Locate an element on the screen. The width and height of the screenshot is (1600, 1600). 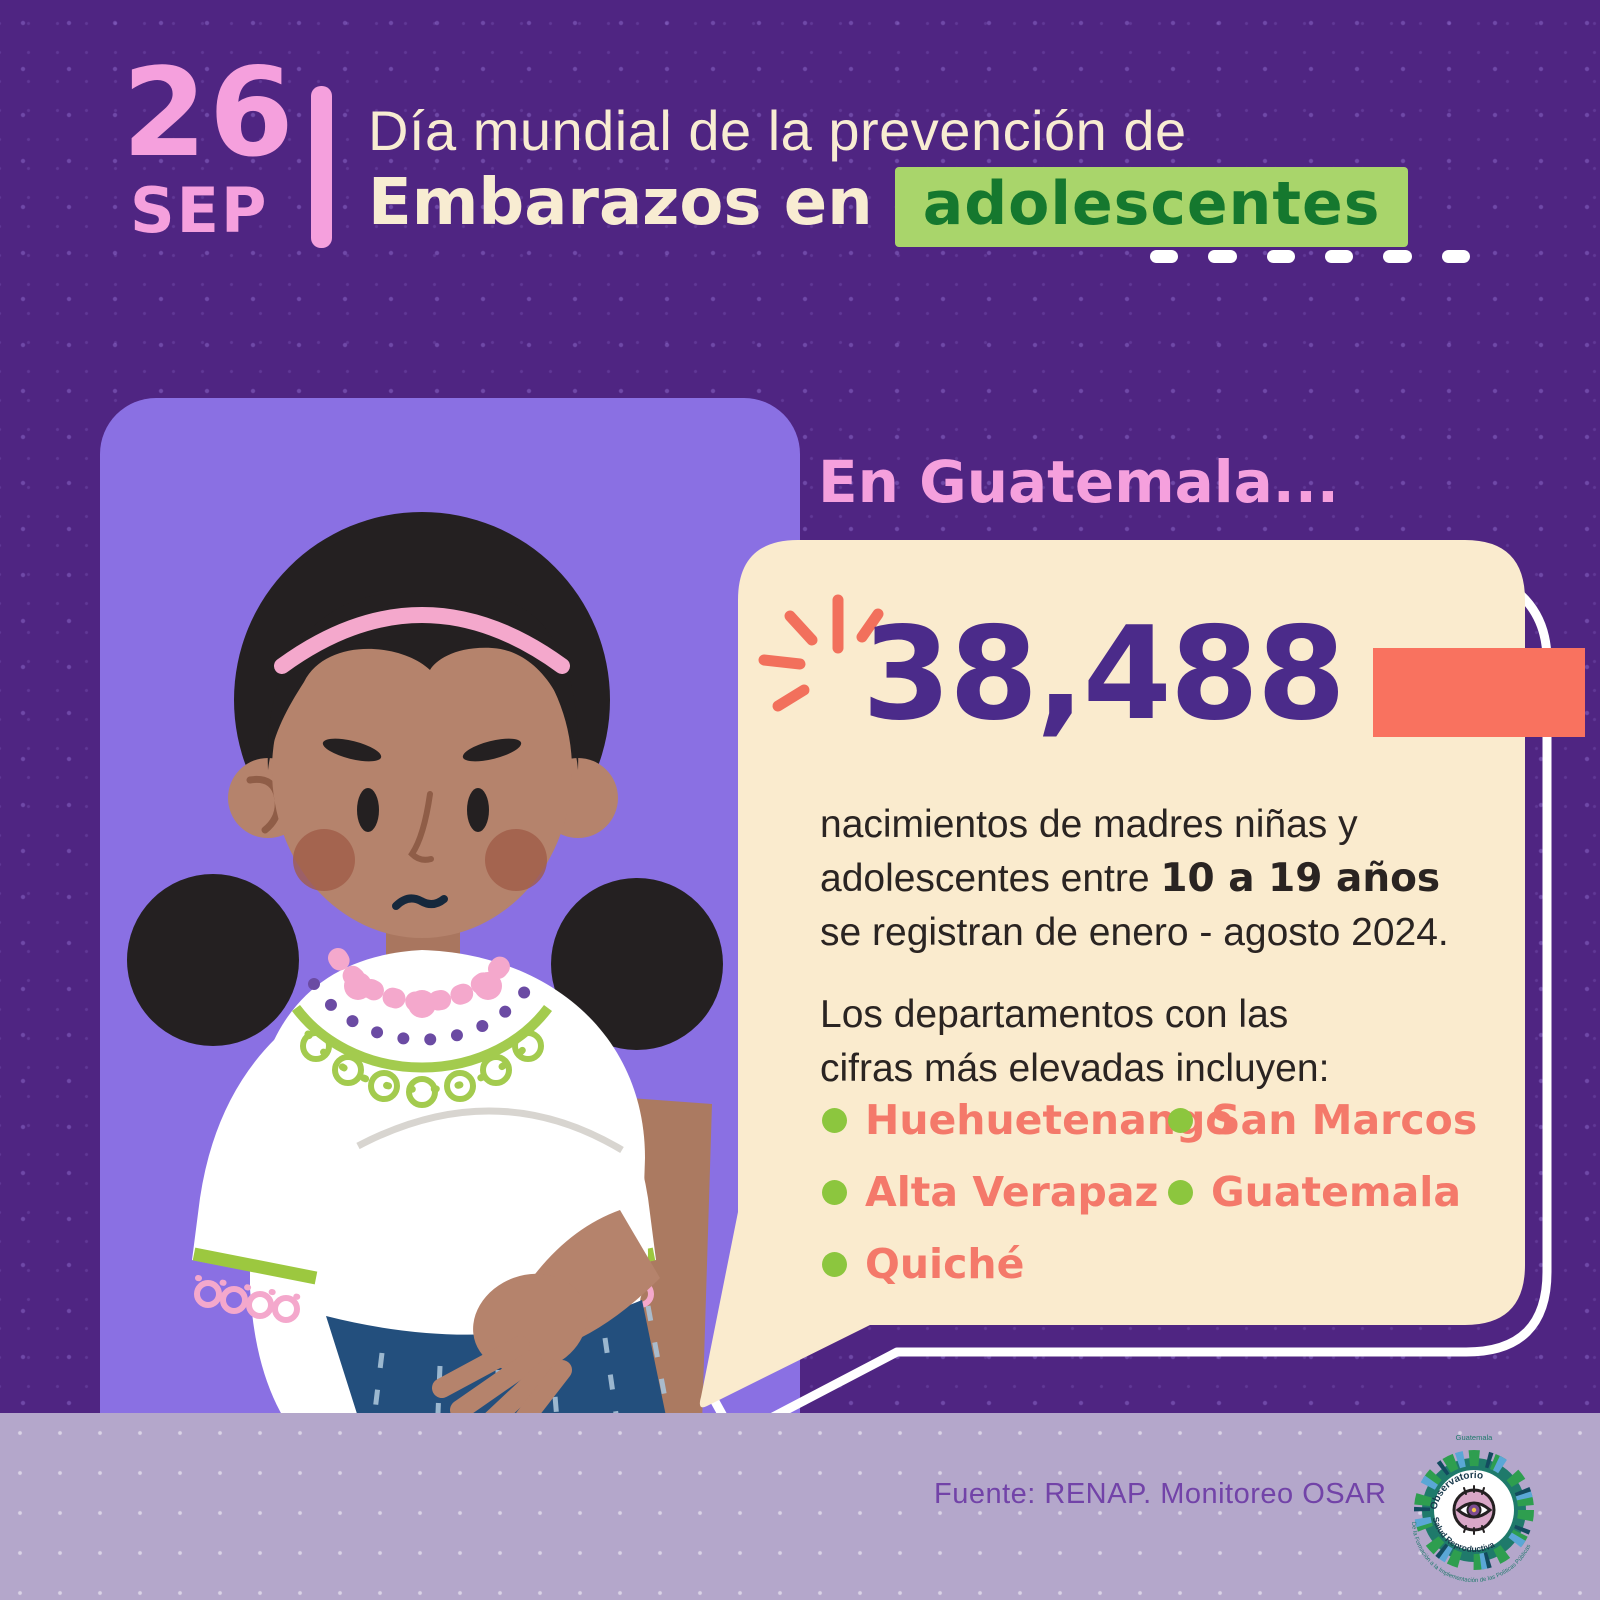
date-day: 26 is located at coordinates (209, 113).